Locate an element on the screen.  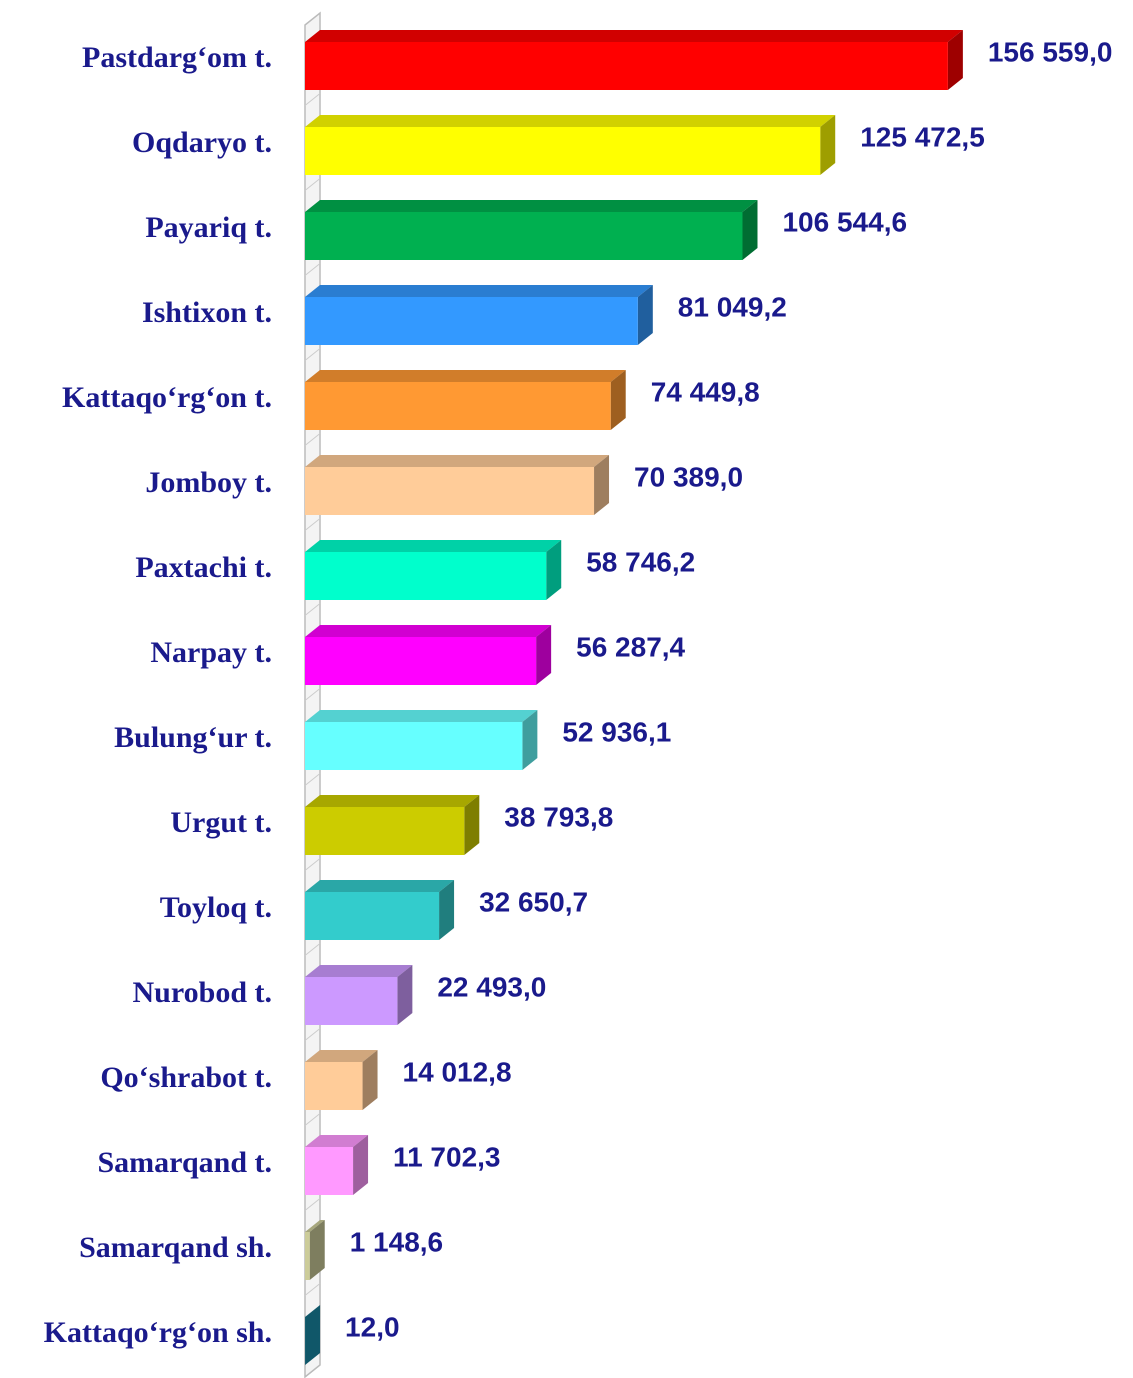
value-label: 12,0 is located at coordinates (372, 1326).